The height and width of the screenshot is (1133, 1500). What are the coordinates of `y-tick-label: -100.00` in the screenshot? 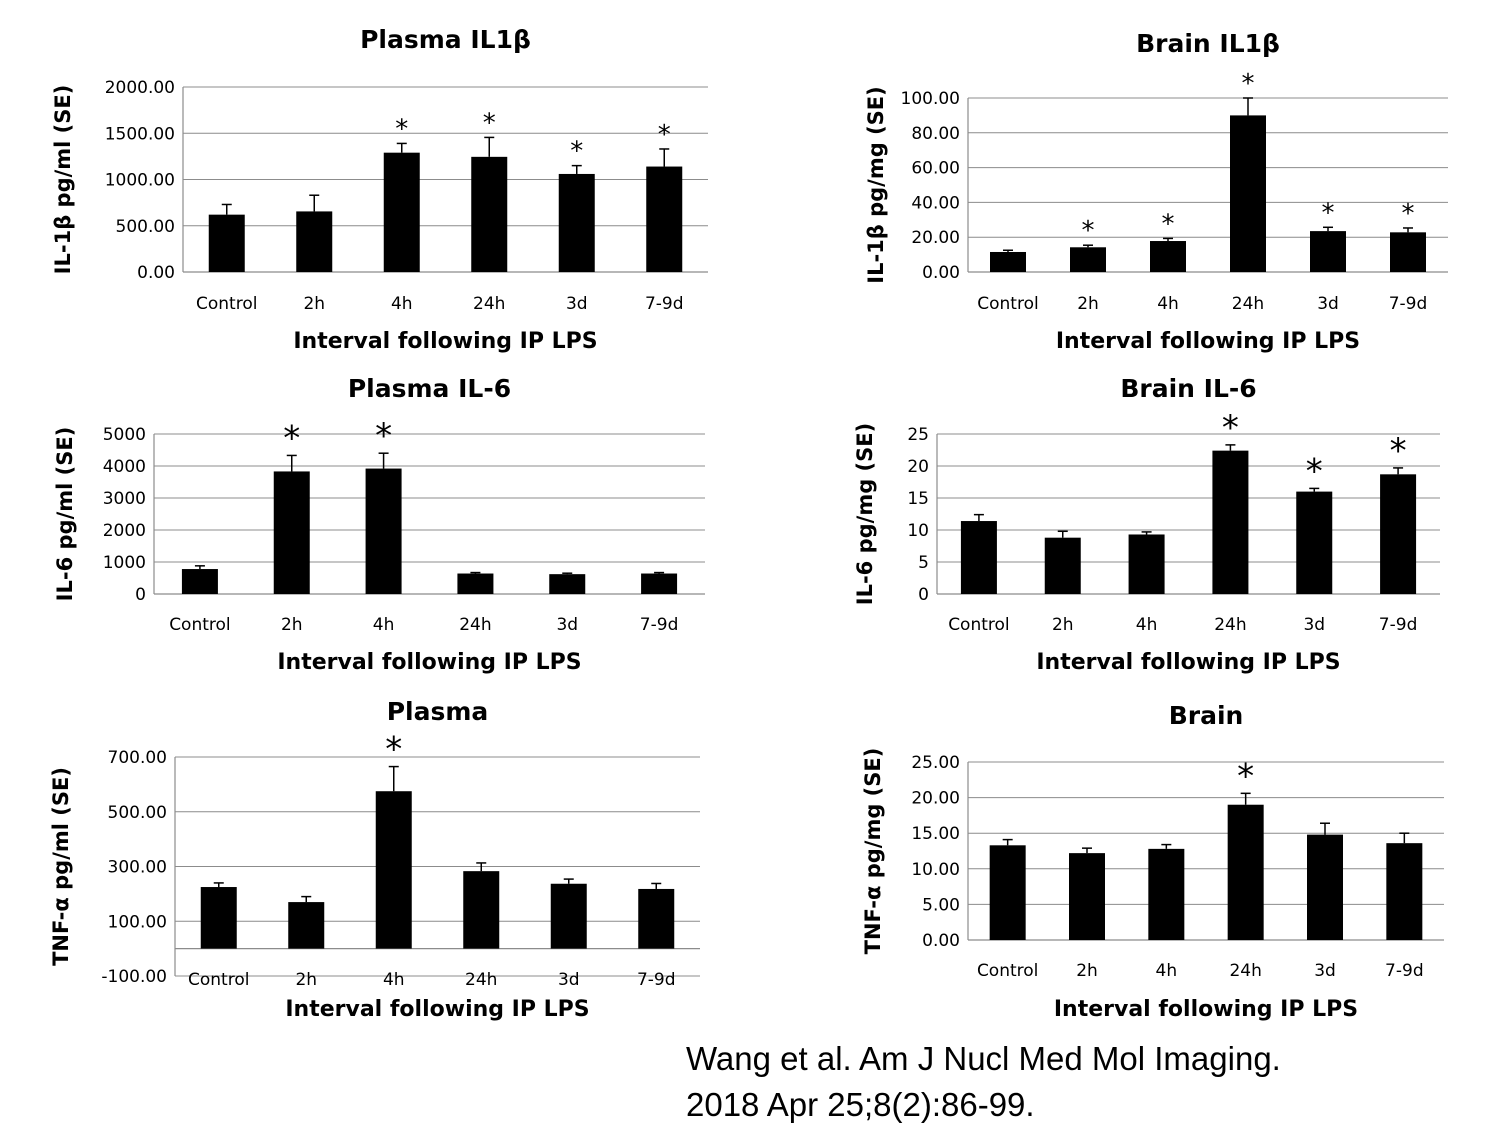 It's located at (134, 977).